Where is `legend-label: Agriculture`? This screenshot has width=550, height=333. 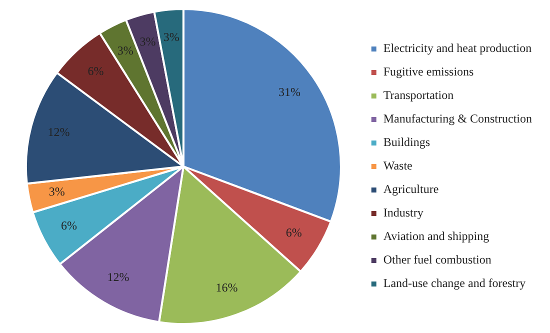
legend-label: Agriculture is located at coordinates (411, 189).